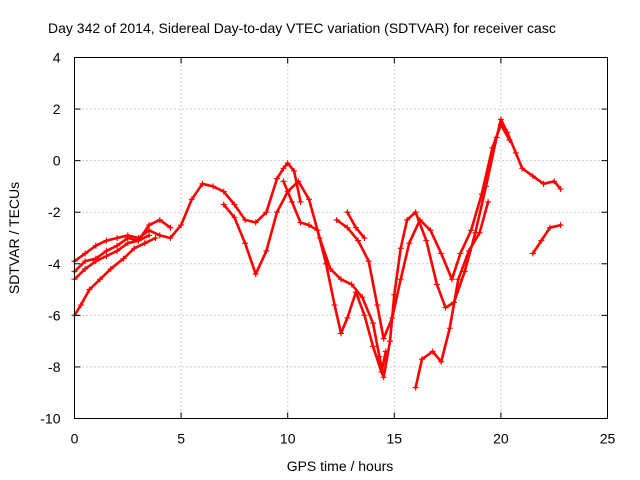  I want to click on y-tick-label: 0, so click(57, 161).